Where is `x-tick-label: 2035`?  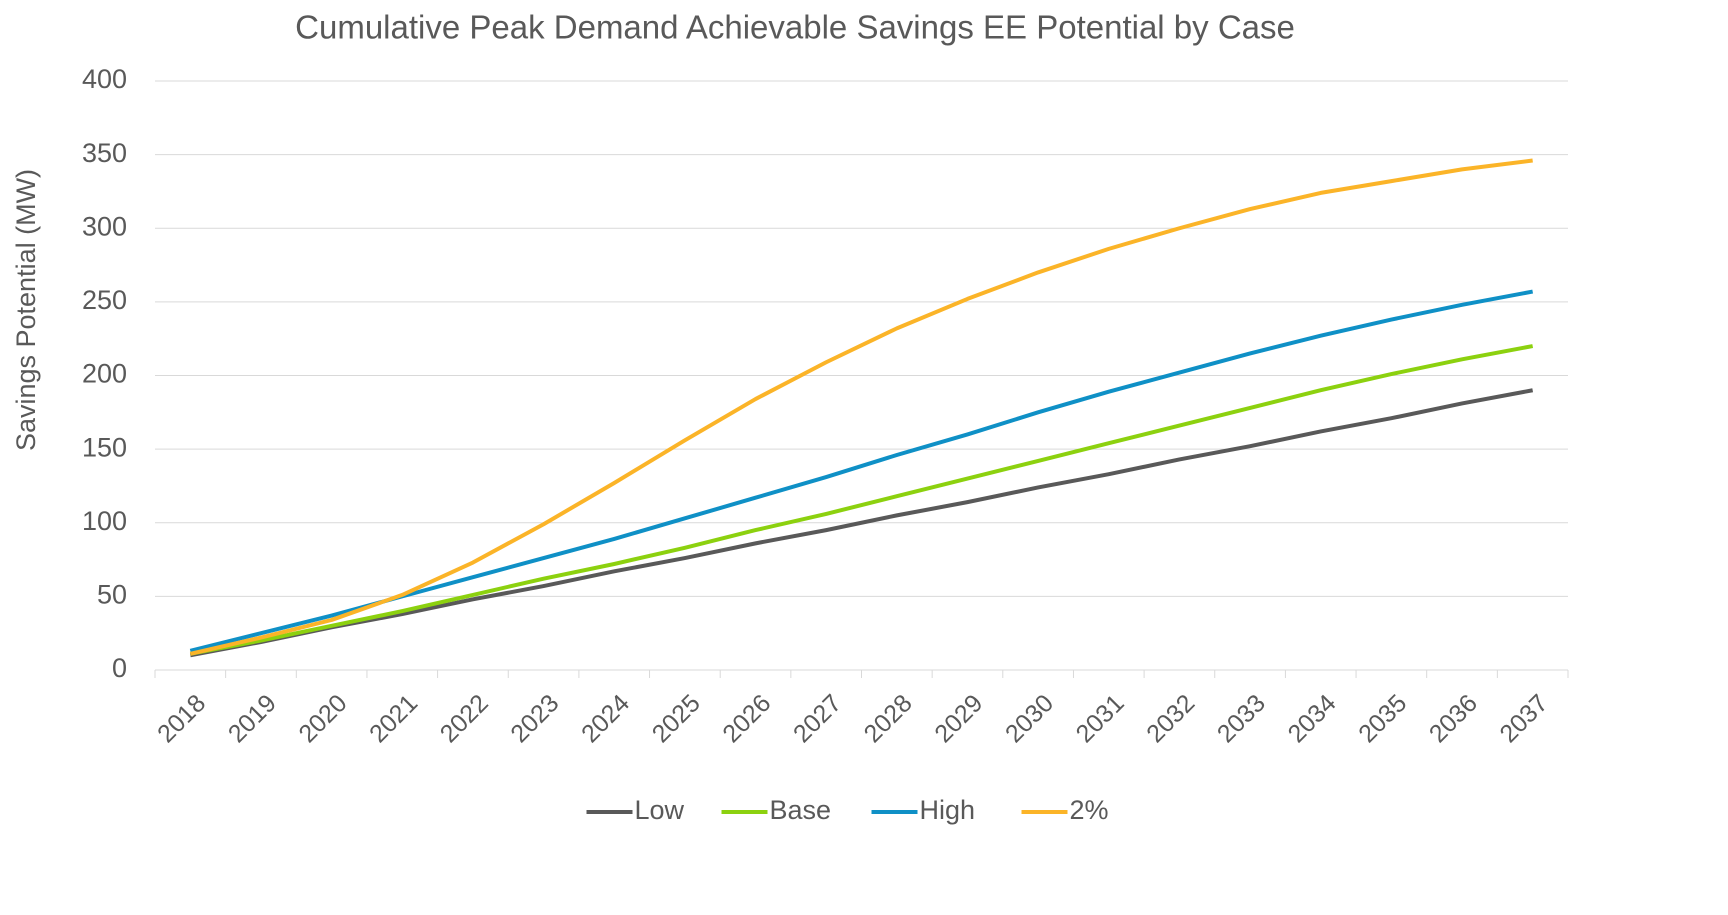 x-tick-label: 2035 is located at coordinates (1382, 718).